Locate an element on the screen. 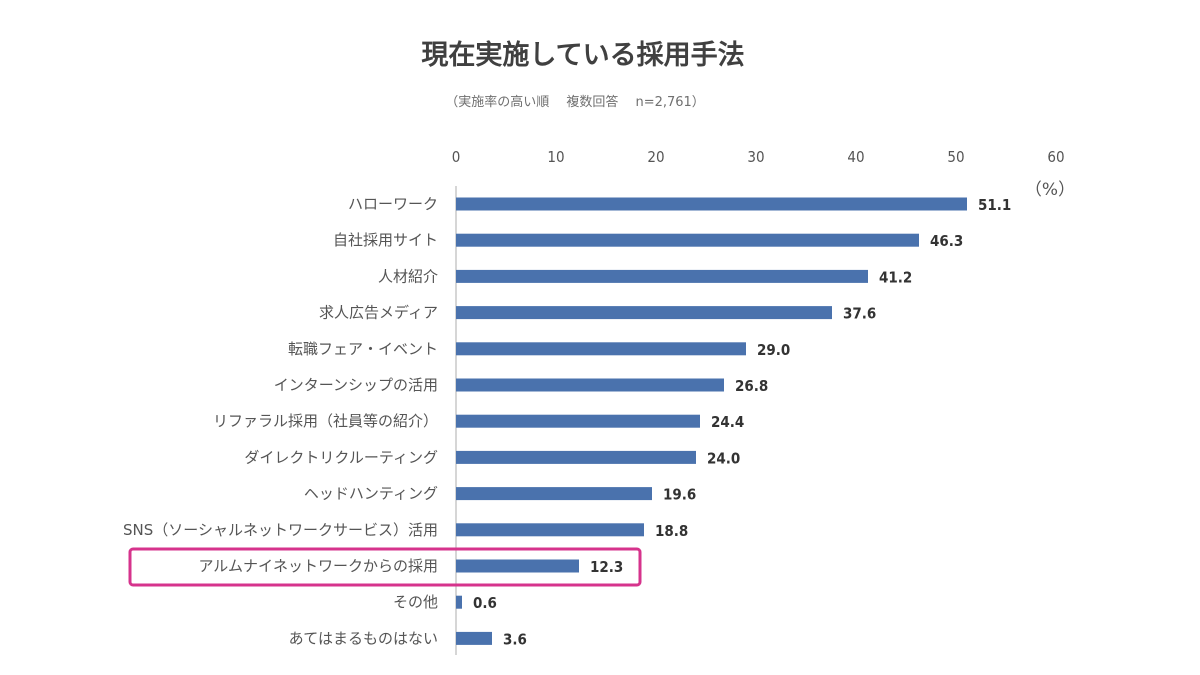 The width and height of the screenshot is (1200, 675). x-tick-label: 30 is located at coordinates (755, 157).